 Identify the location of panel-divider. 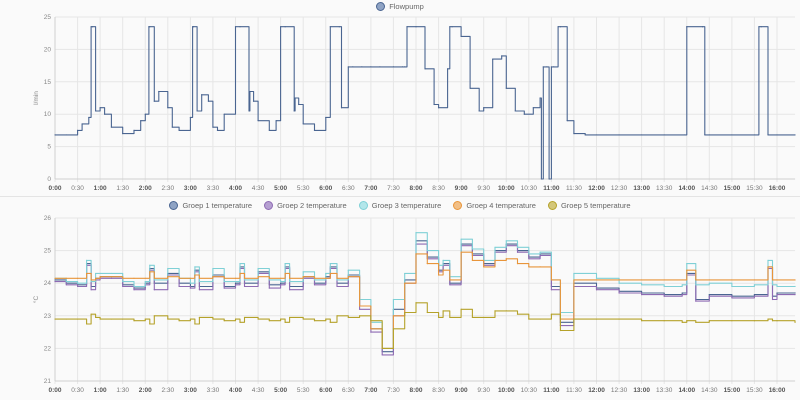
(400, 196).